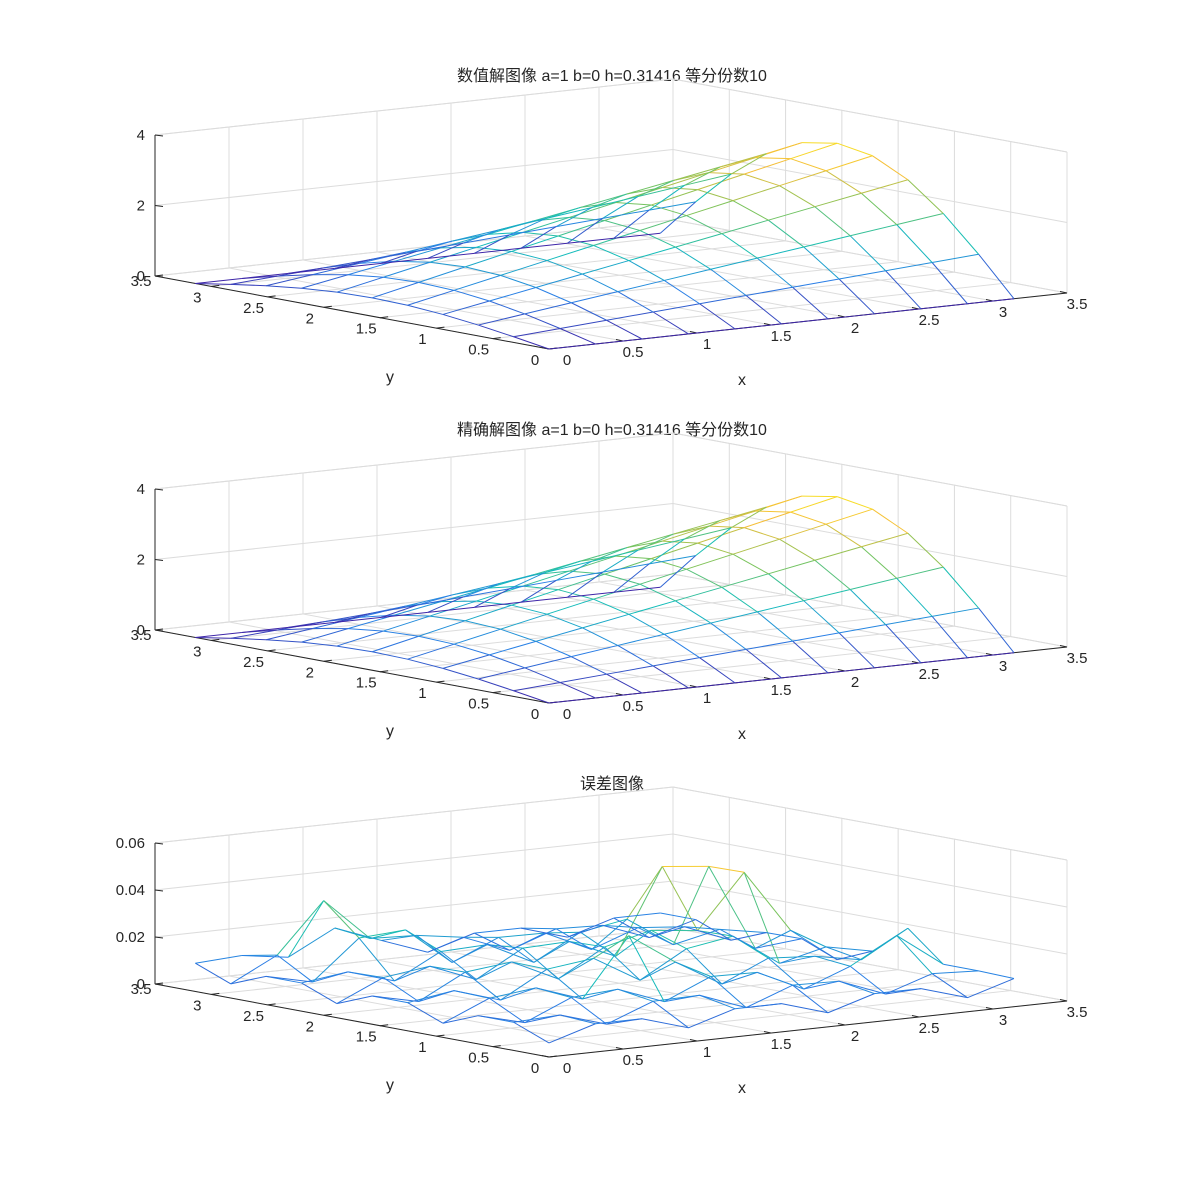 The width and height of the screenshot is (1181, 1181). What do you see at coordinates (414, 461) in the screenshot?
I see `box-edge` at bounding box center [414, 461].